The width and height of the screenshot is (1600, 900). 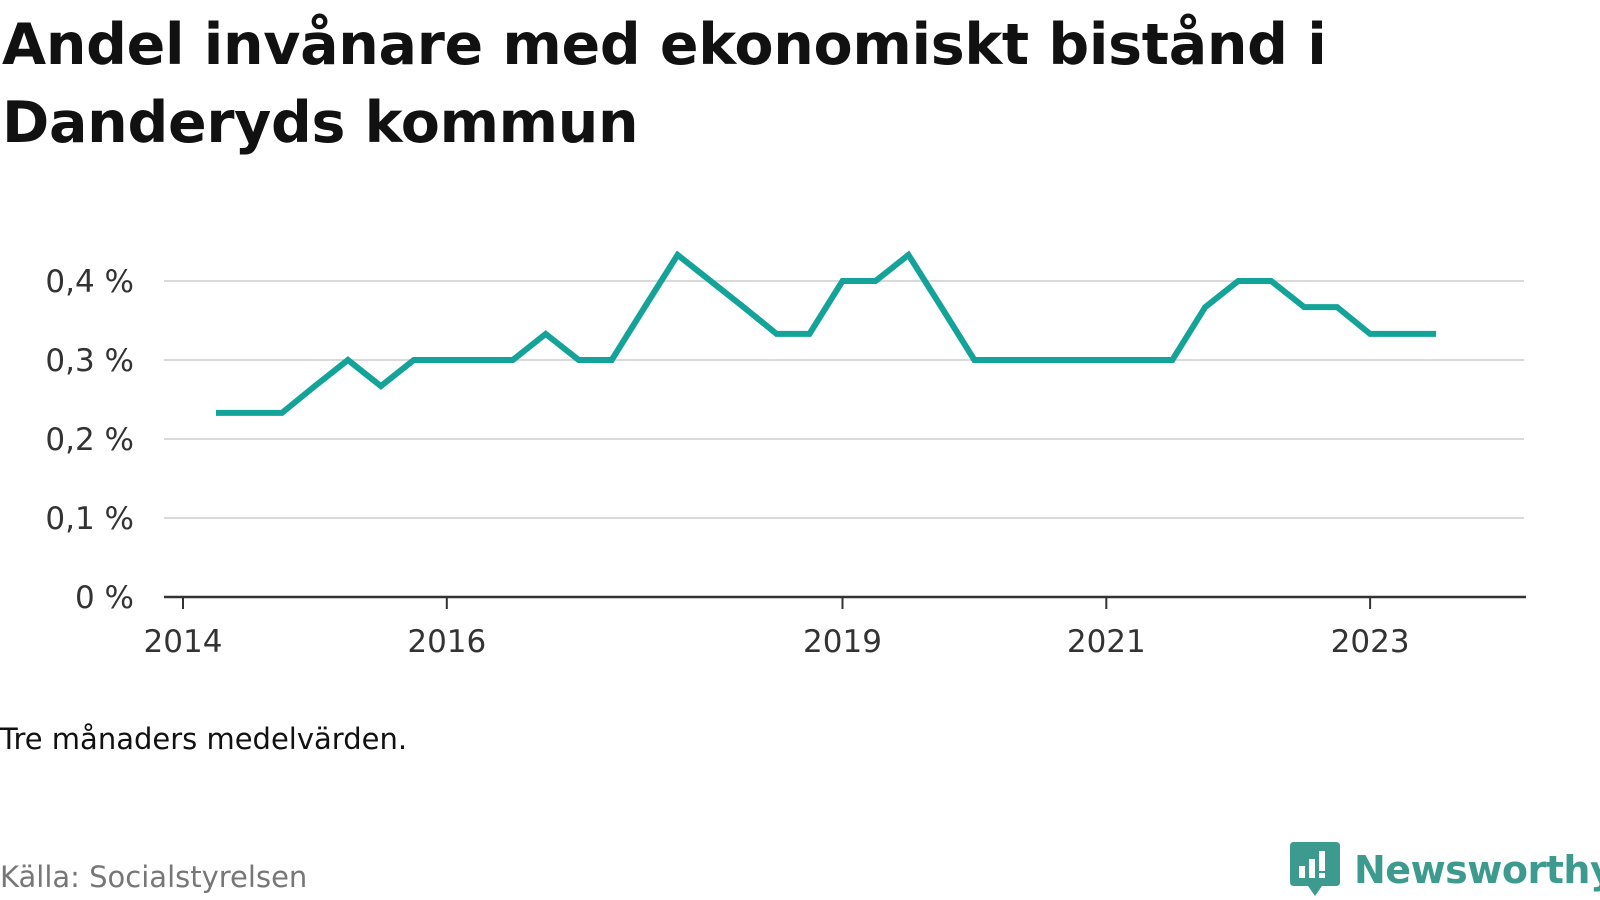 What do you see at coordinates (1106, 642) in the screenshot?
I see `x-tick-label: 2021` at bounding box center [1106, 642].